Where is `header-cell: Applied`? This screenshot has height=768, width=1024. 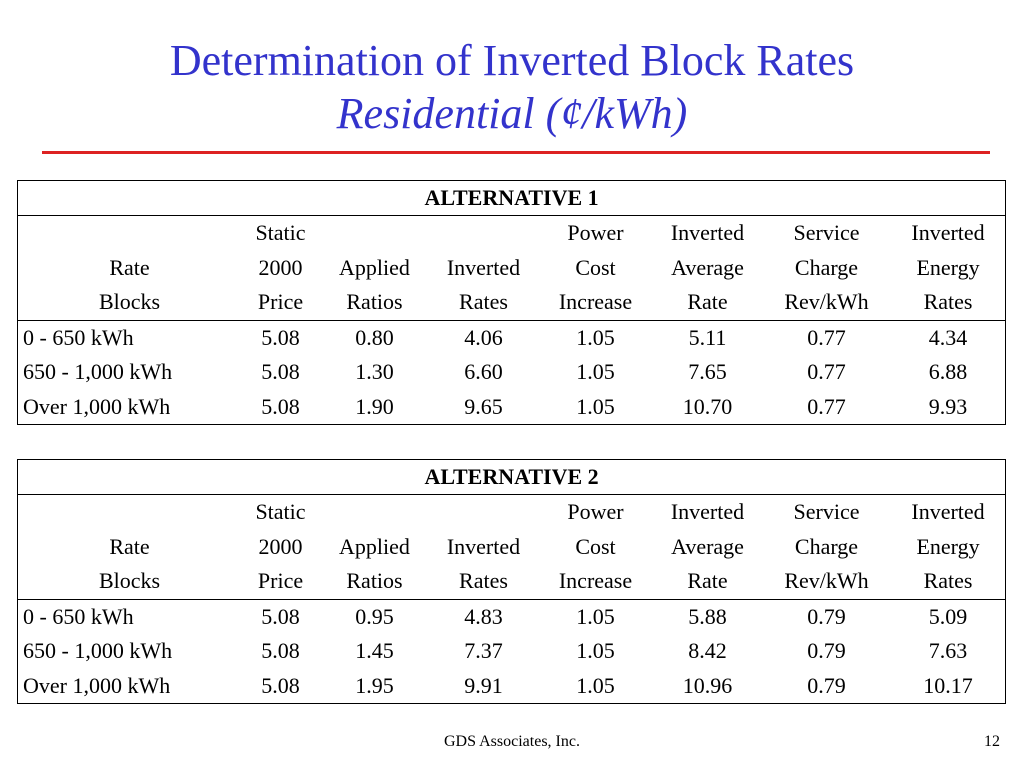
header-cell: Applied is located at coordinates (374, 546).